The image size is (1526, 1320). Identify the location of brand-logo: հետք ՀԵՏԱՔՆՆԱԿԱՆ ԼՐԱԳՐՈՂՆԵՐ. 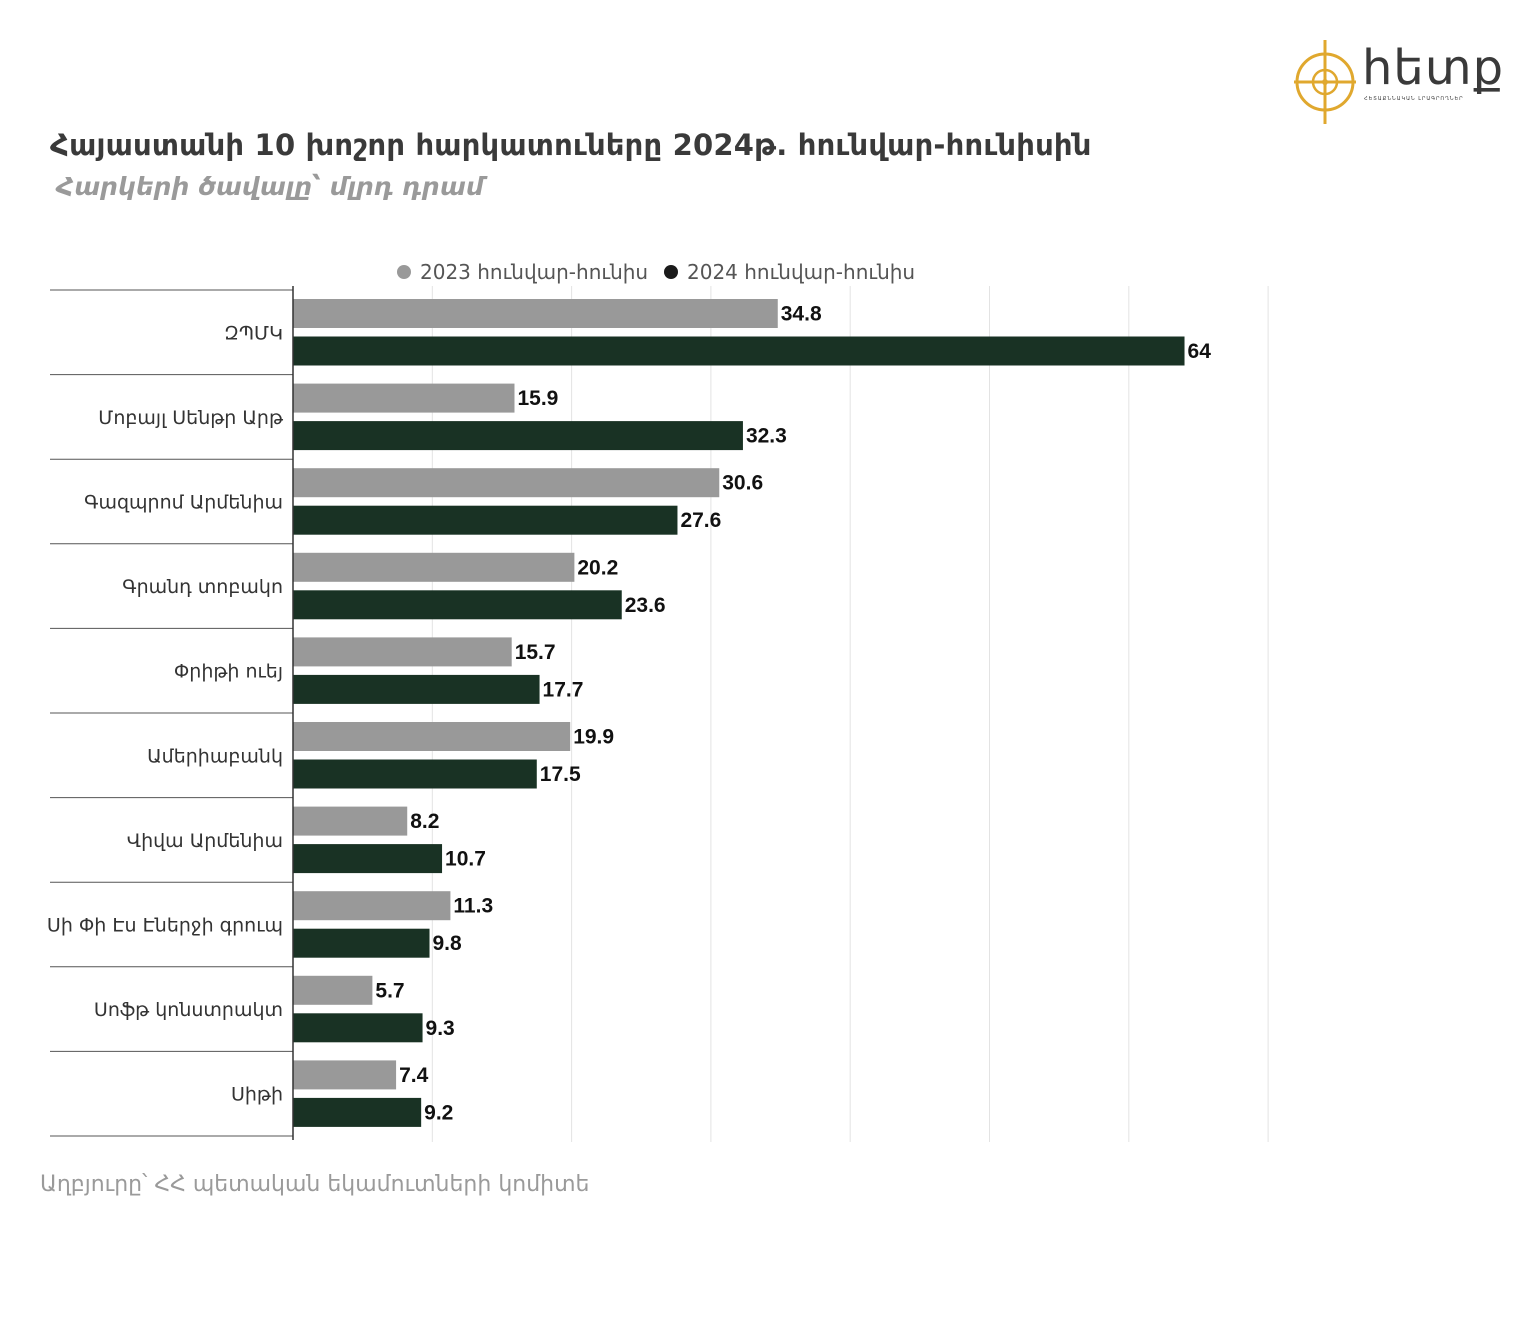
(1397, 81).